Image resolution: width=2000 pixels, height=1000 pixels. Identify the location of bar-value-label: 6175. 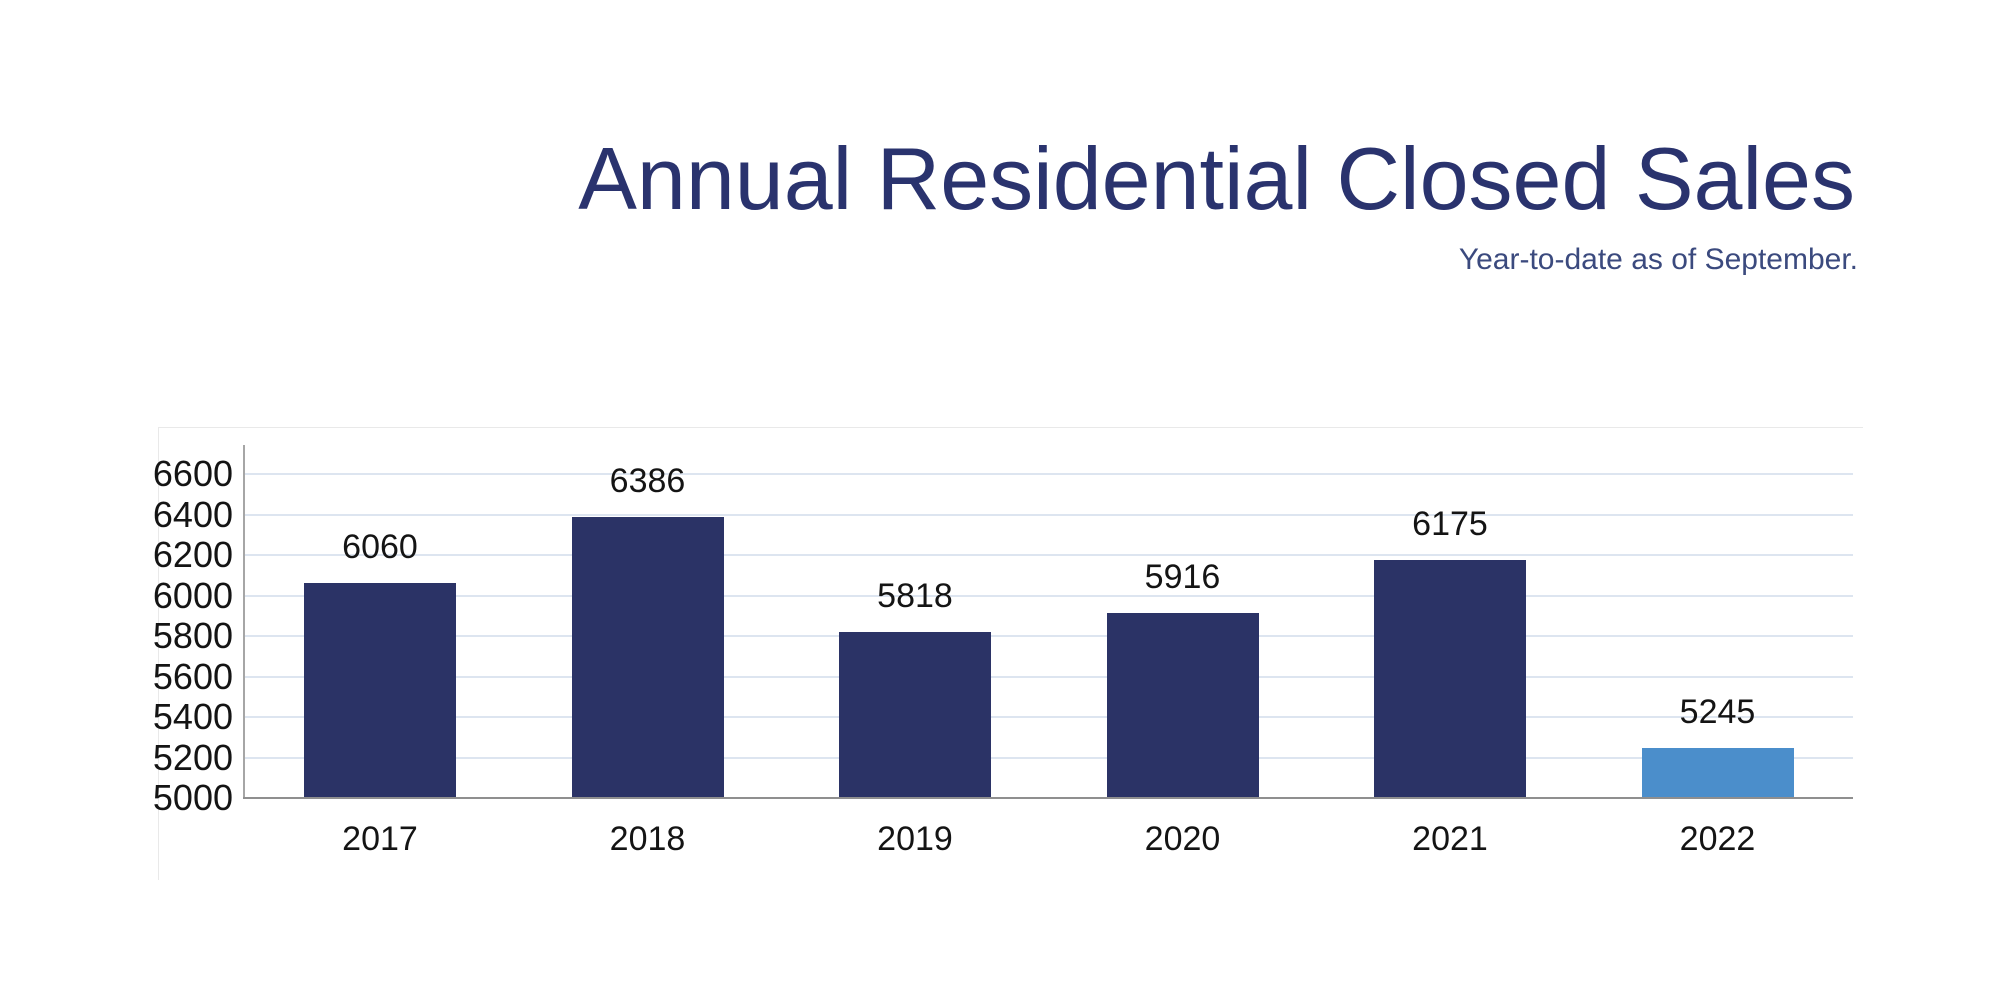
(1450, 524).